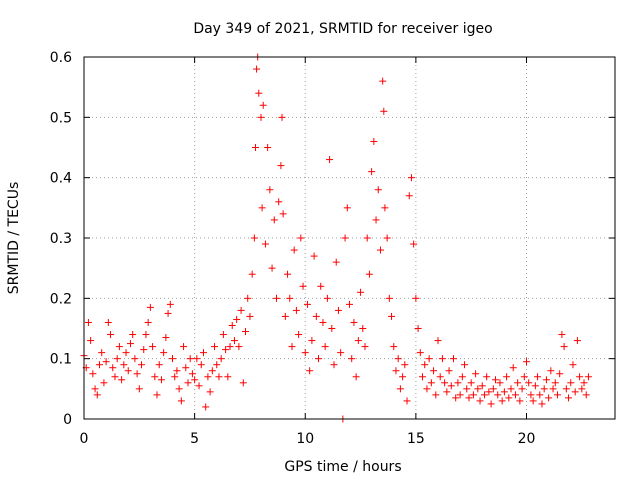  Describe the element at coordinates (61, 58) in the screenshot. I see `y-tick-label: 0.6` at that location.